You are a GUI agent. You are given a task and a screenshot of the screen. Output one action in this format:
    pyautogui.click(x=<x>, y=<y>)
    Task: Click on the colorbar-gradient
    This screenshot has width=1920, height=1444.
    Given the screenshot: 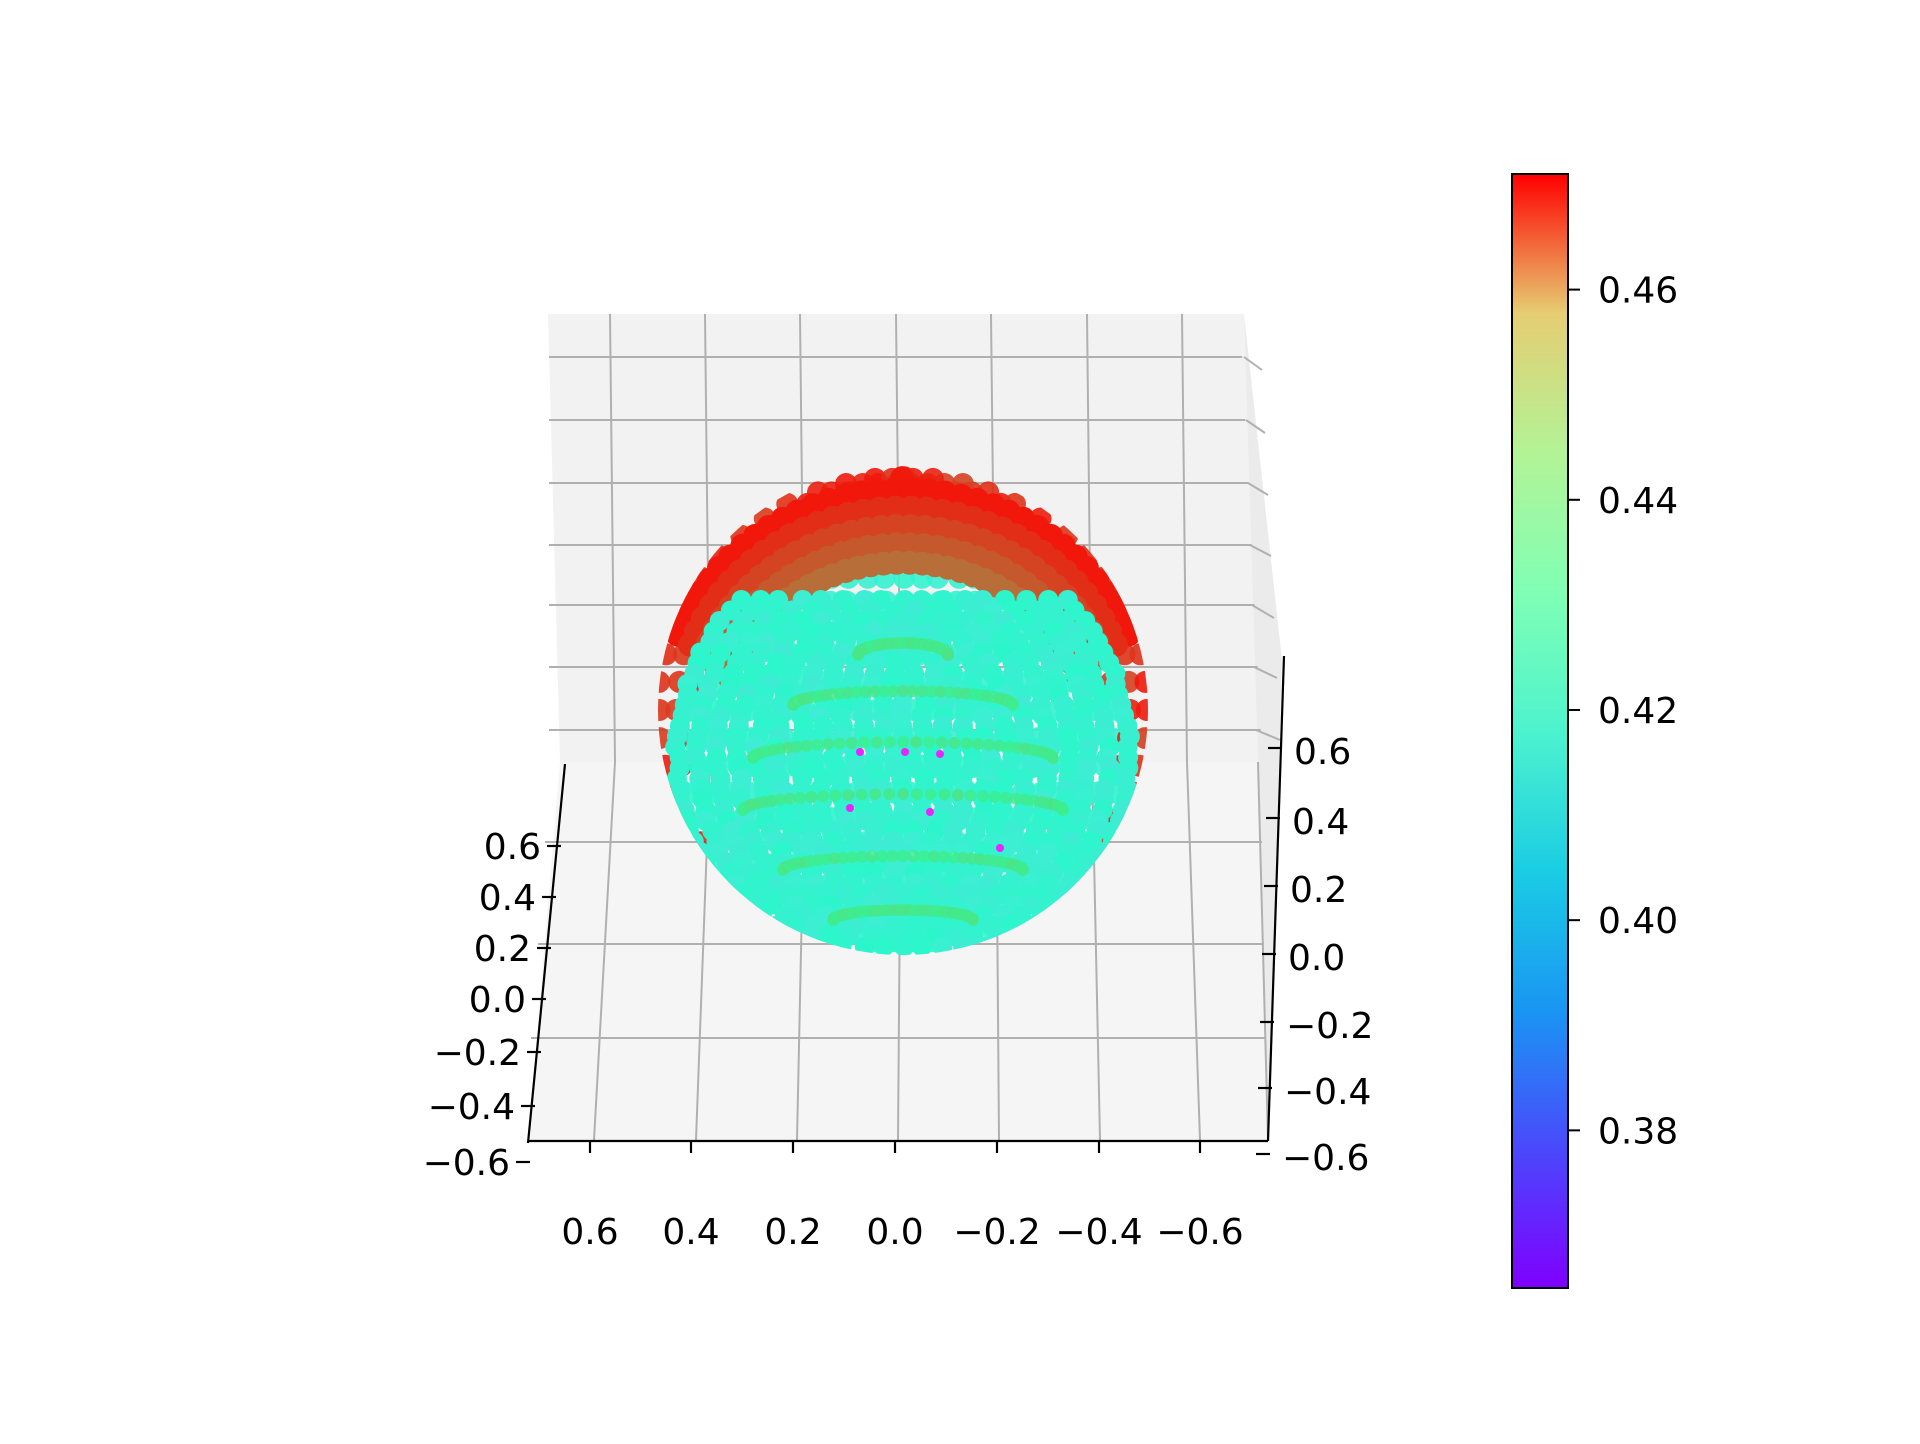 What is the action you would take?
    pyautogui.click(x=1540, y=731)
    